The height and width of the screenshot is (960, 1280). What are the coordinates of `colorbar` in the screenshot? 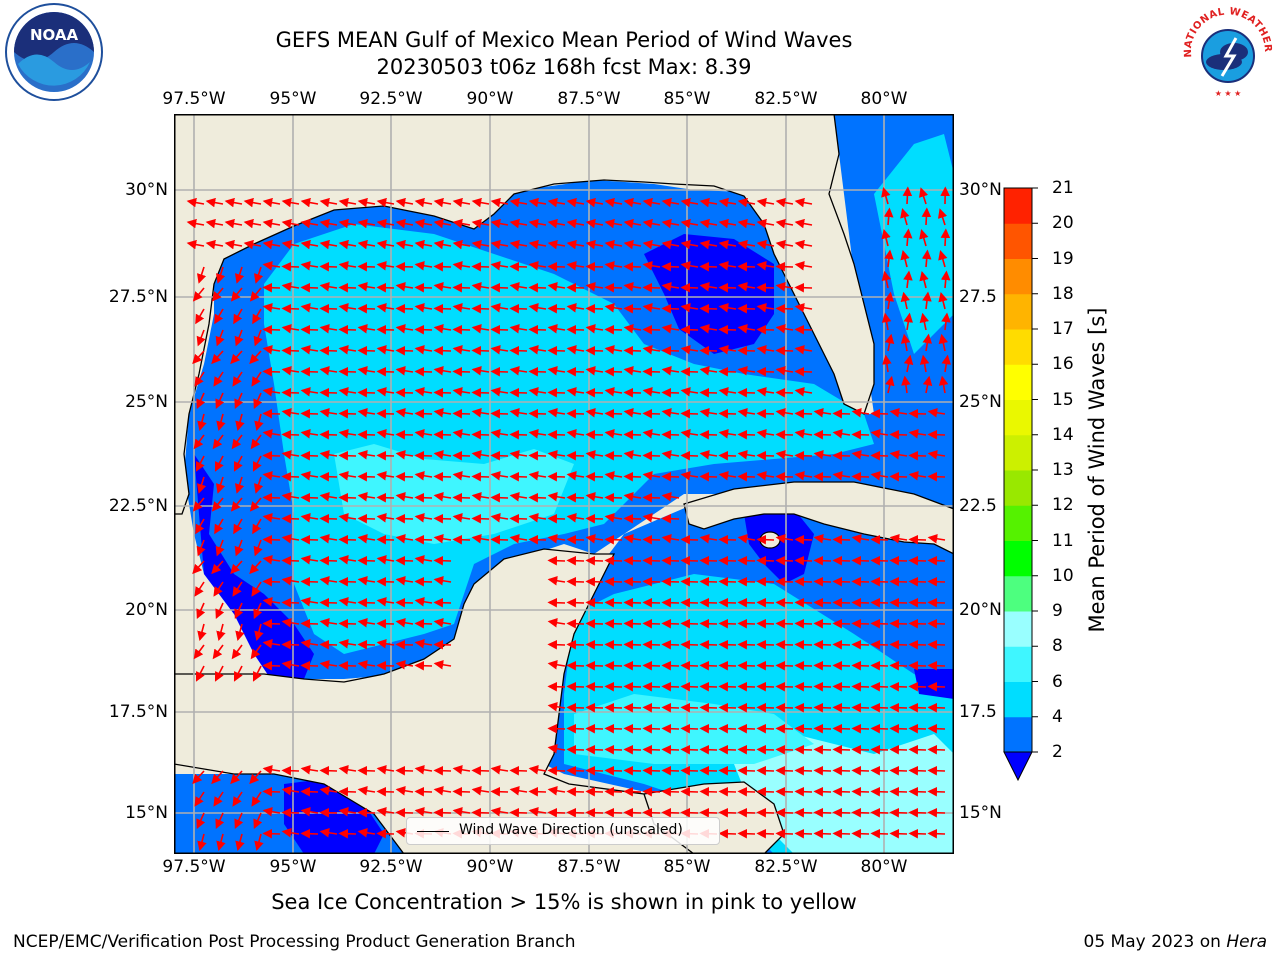 It's located at (1020, 484).